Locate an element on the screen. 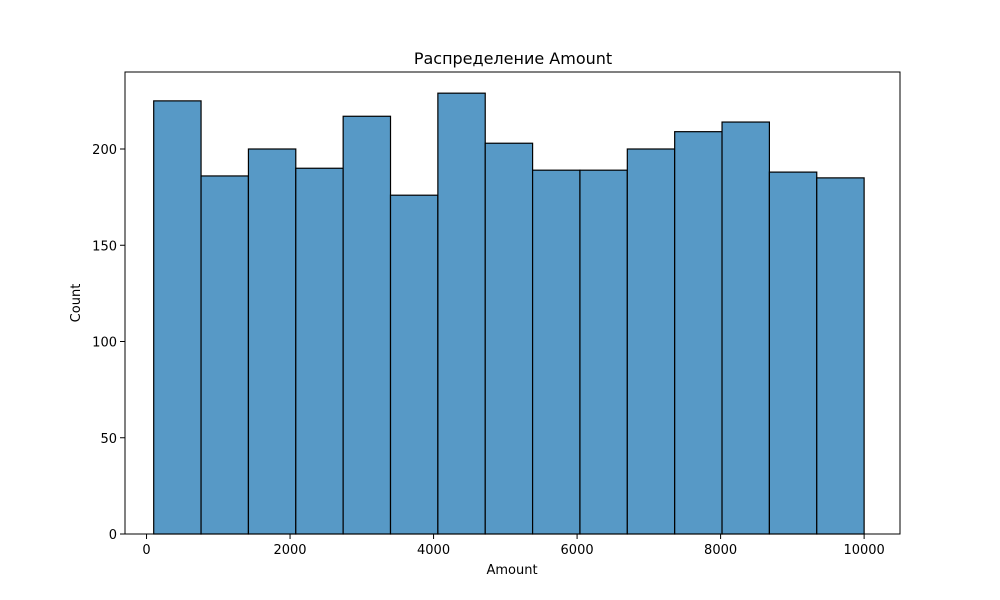 Image resolution: width=1000 pixels, height=600 pixels. x-tick-label-5: 10000 is located at coordinates (863, 550).